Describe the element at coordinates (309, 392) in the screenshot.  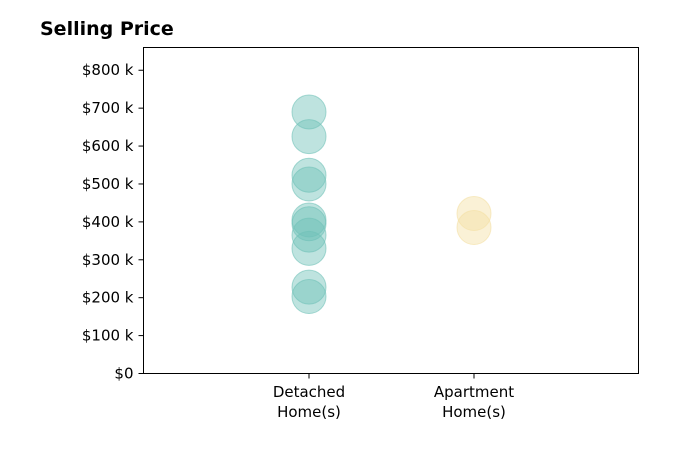
I see `x-category-label-line1: Detached` at that location.